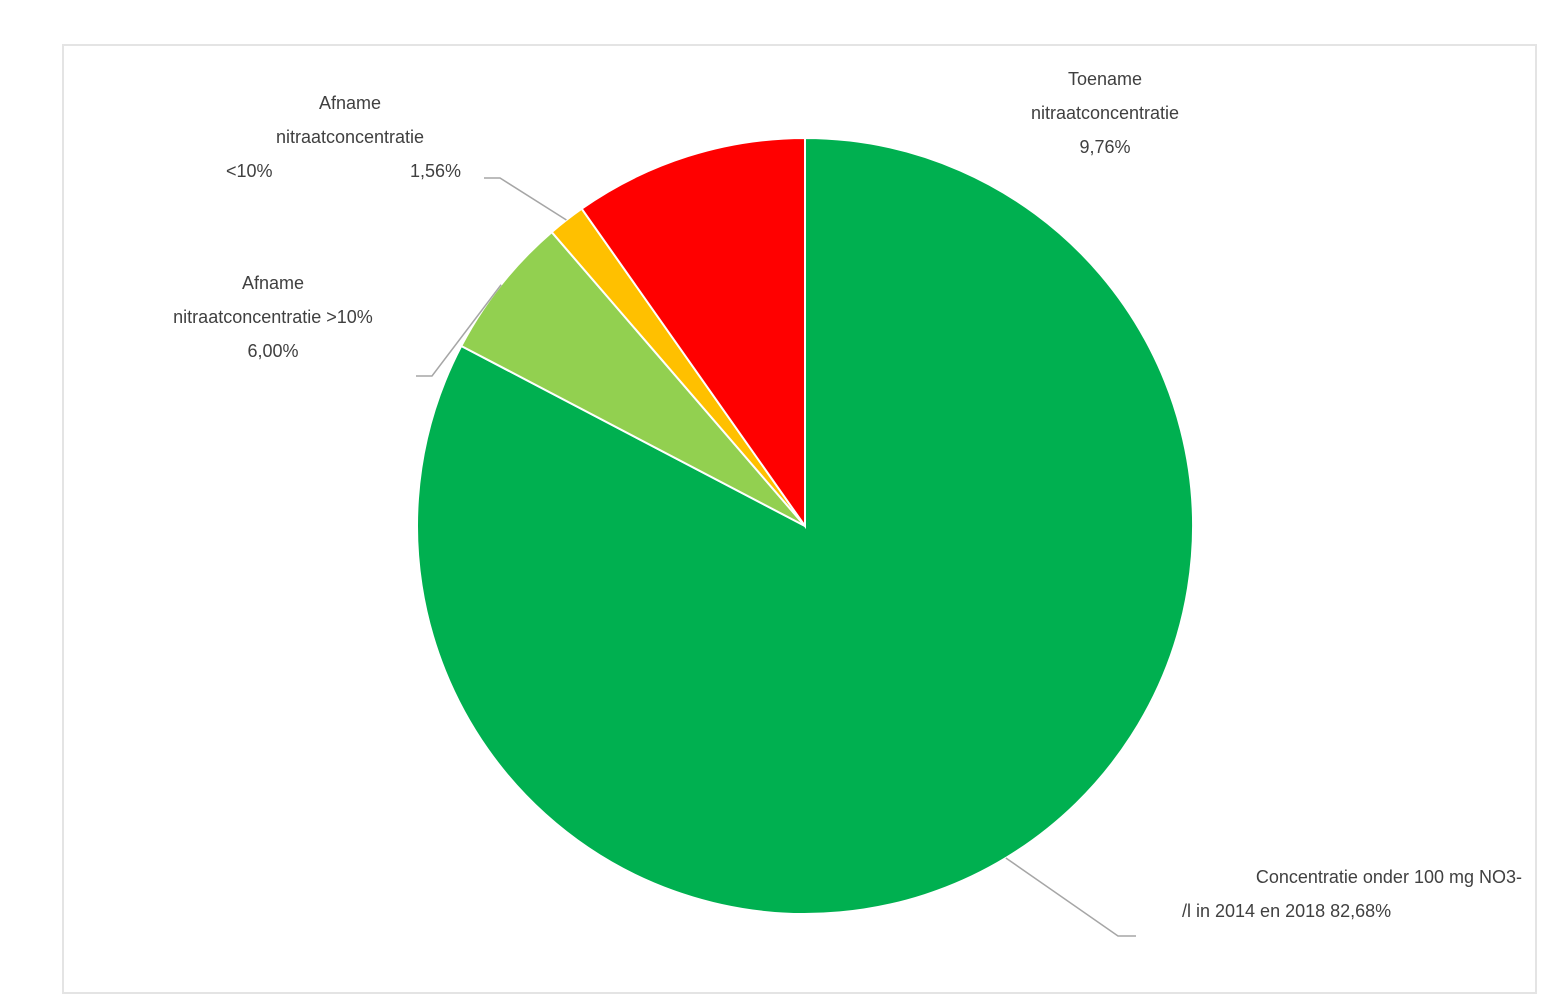 The image size is (1551, 994). Describe the element at coordinates (350, 137) in the screenshot. I see `label-afname-kleiner-line2: nitraatconcentratie` at that location.